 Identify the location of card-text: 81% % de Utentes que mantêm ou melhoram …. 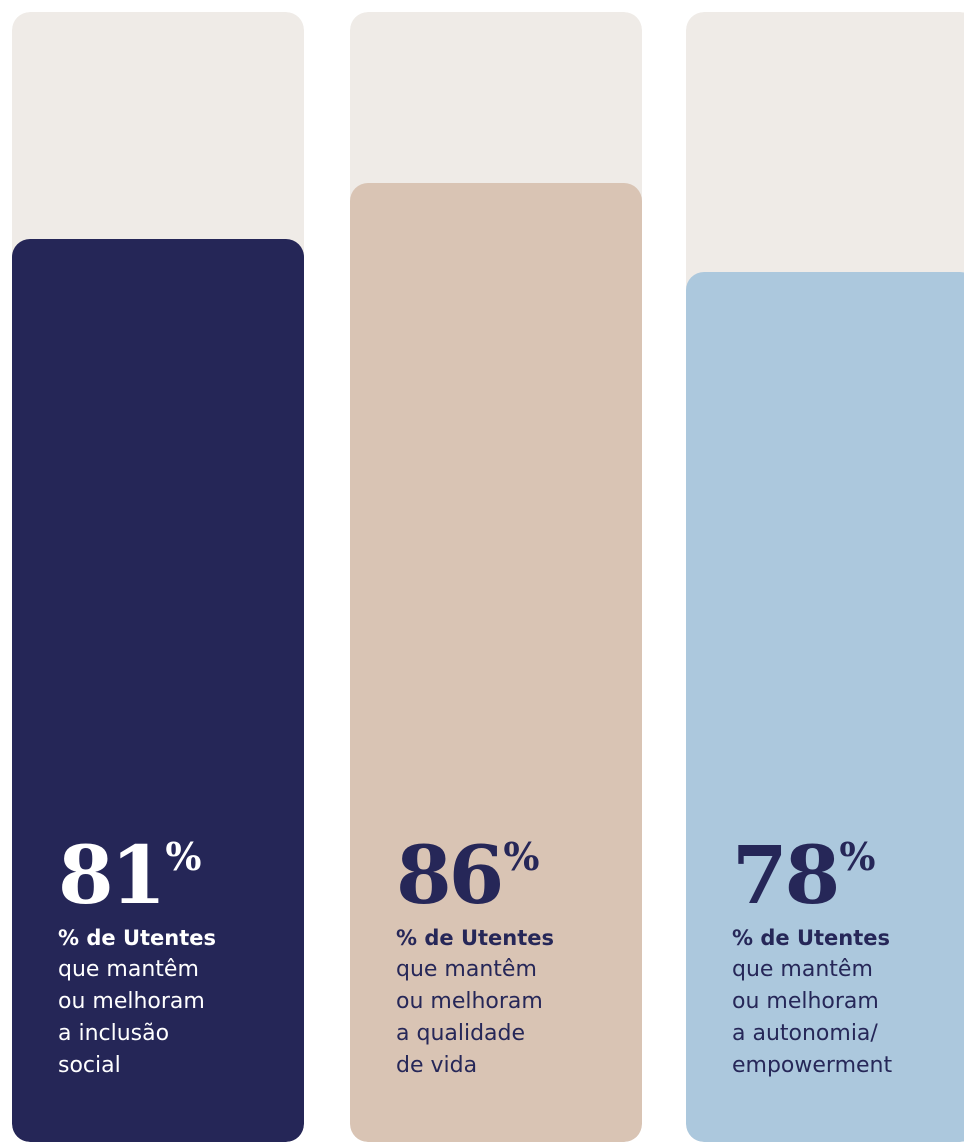
(176, 957).